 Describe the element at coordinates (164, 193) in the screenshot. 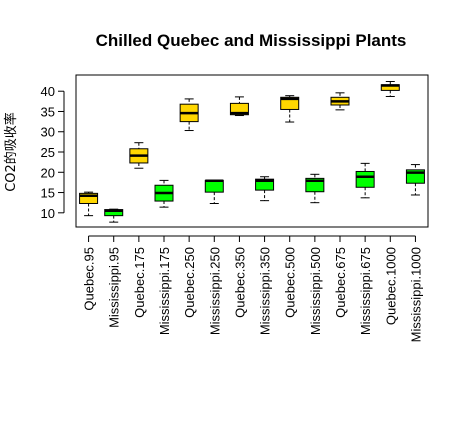

I see `box-Mississippi.175` at that location.